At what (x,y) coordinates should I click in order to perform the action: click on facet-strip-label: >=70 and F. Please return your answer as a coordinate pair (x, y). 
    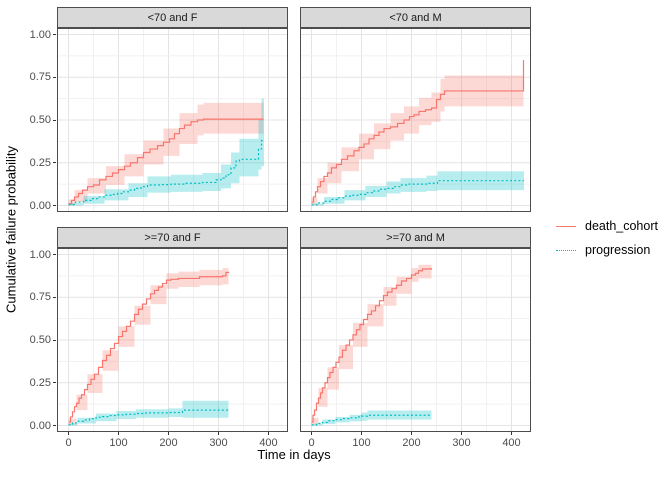
    Looking at the image, I should click on (172, 237).